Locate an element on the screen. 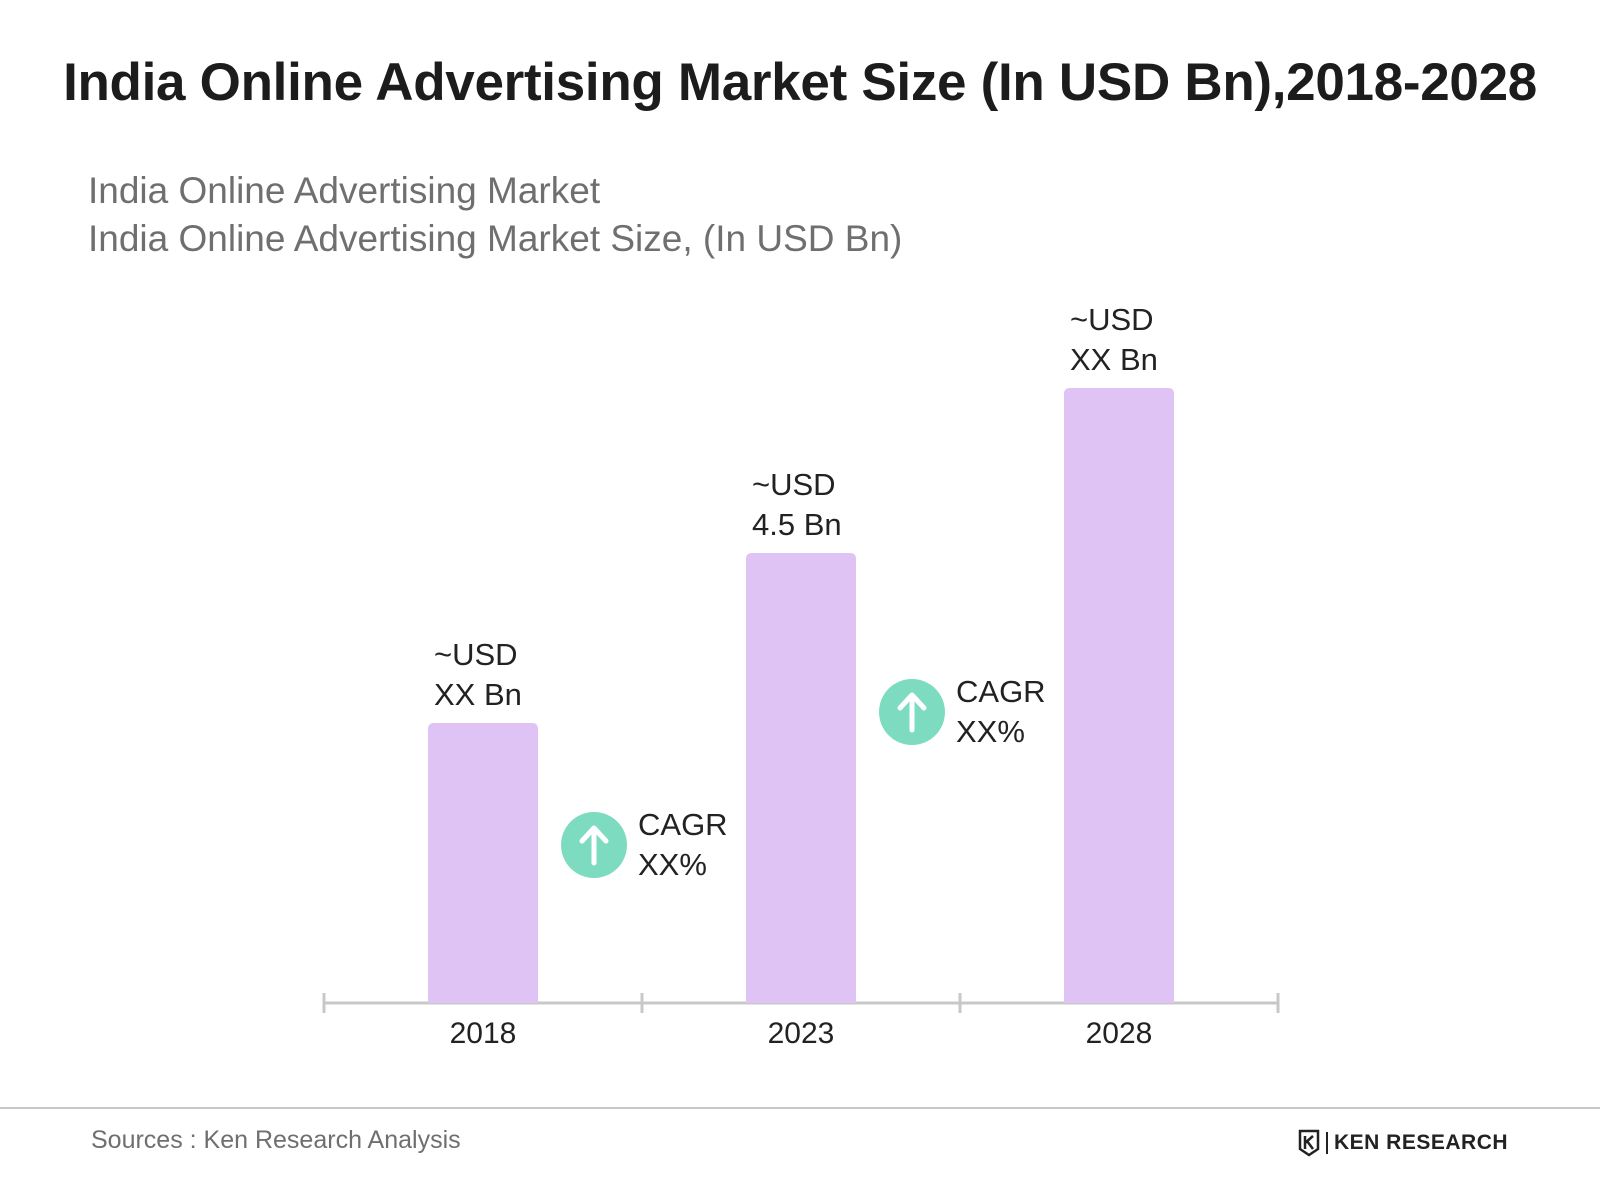 The image size is (1600, 1200). x-tick-label: 2023 is located at coordinates (801, 1033).